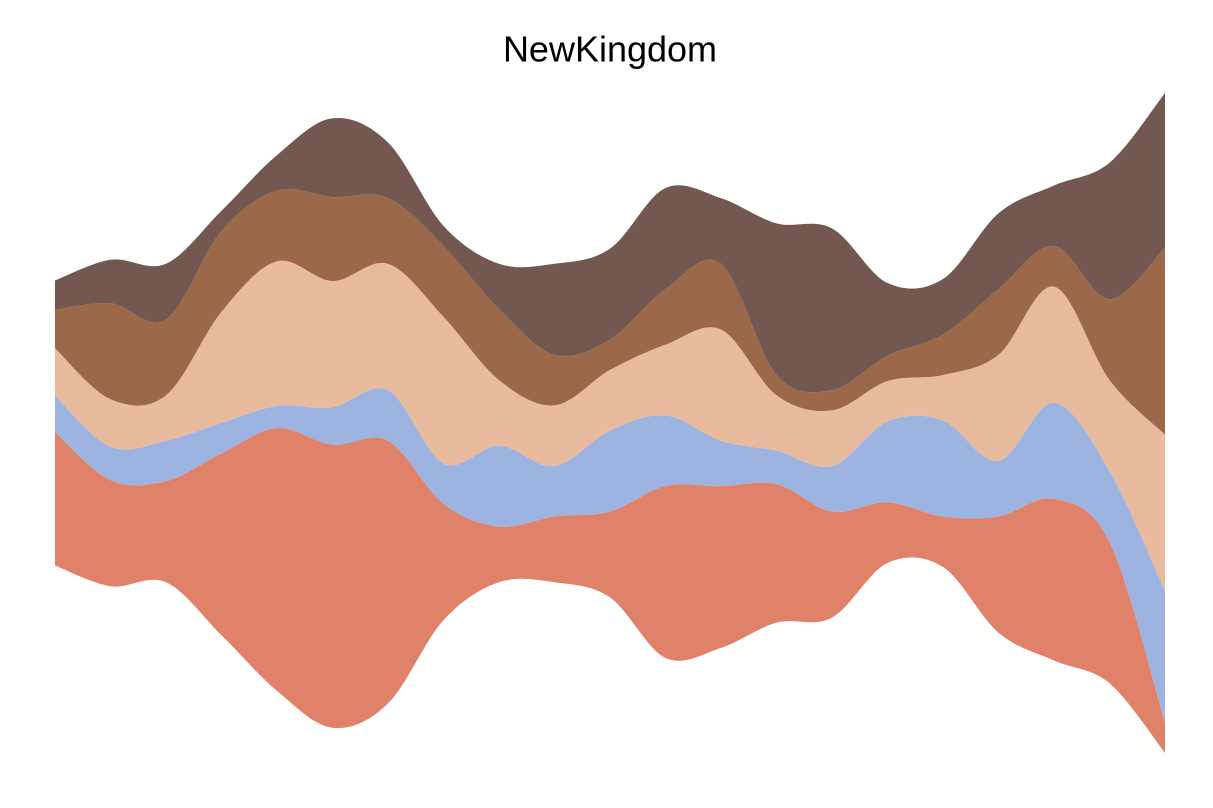  What do you see at coordinates (610, 49) in the screenshot?
I see `chart-title: NewKingdom` at bounding box center [610, 49].